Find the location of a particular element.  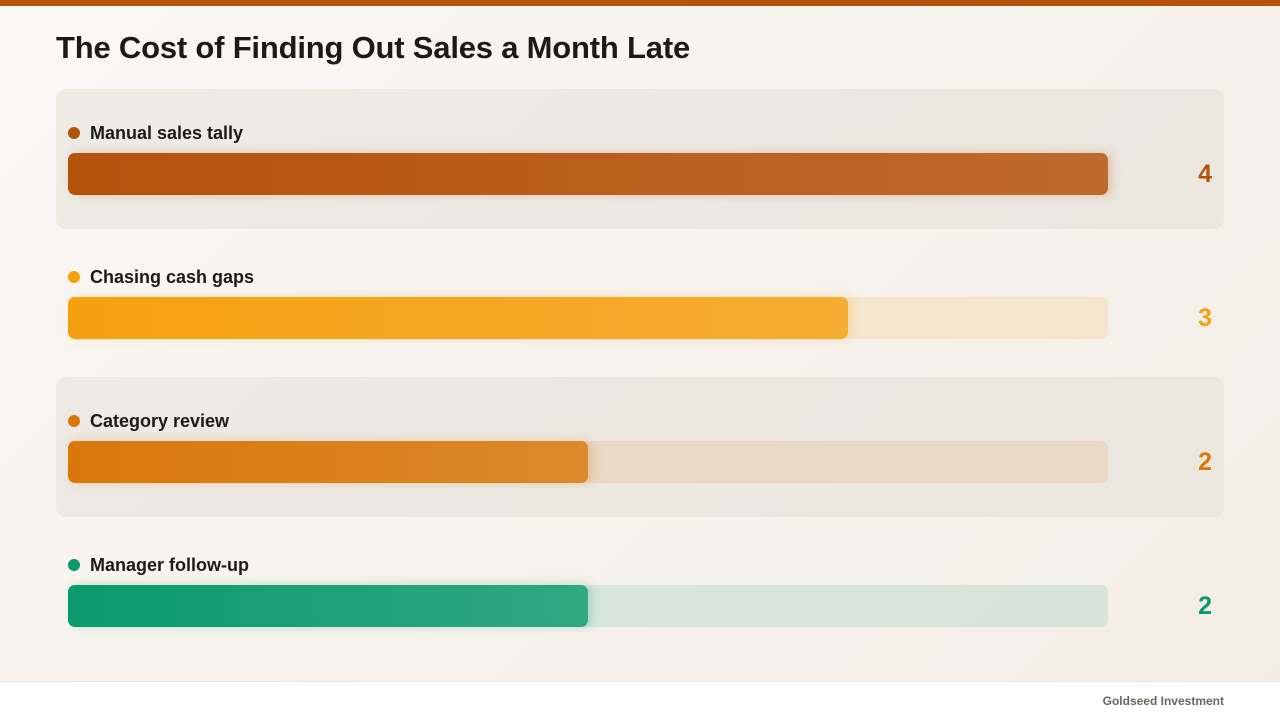

bar-label: Manager follow-up is located at coordinates (158, 565).